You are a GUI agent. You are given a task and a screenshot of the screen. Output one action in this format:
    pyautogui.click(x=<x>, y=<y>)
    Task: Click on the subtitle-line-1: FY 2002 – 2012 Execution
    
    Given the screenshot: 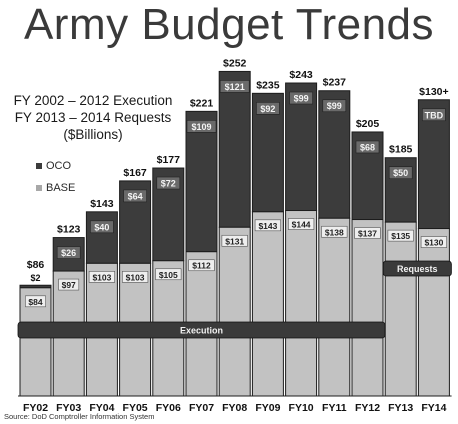 What is the action you would take?
    pyautogui.click(x=93, y=100)
    